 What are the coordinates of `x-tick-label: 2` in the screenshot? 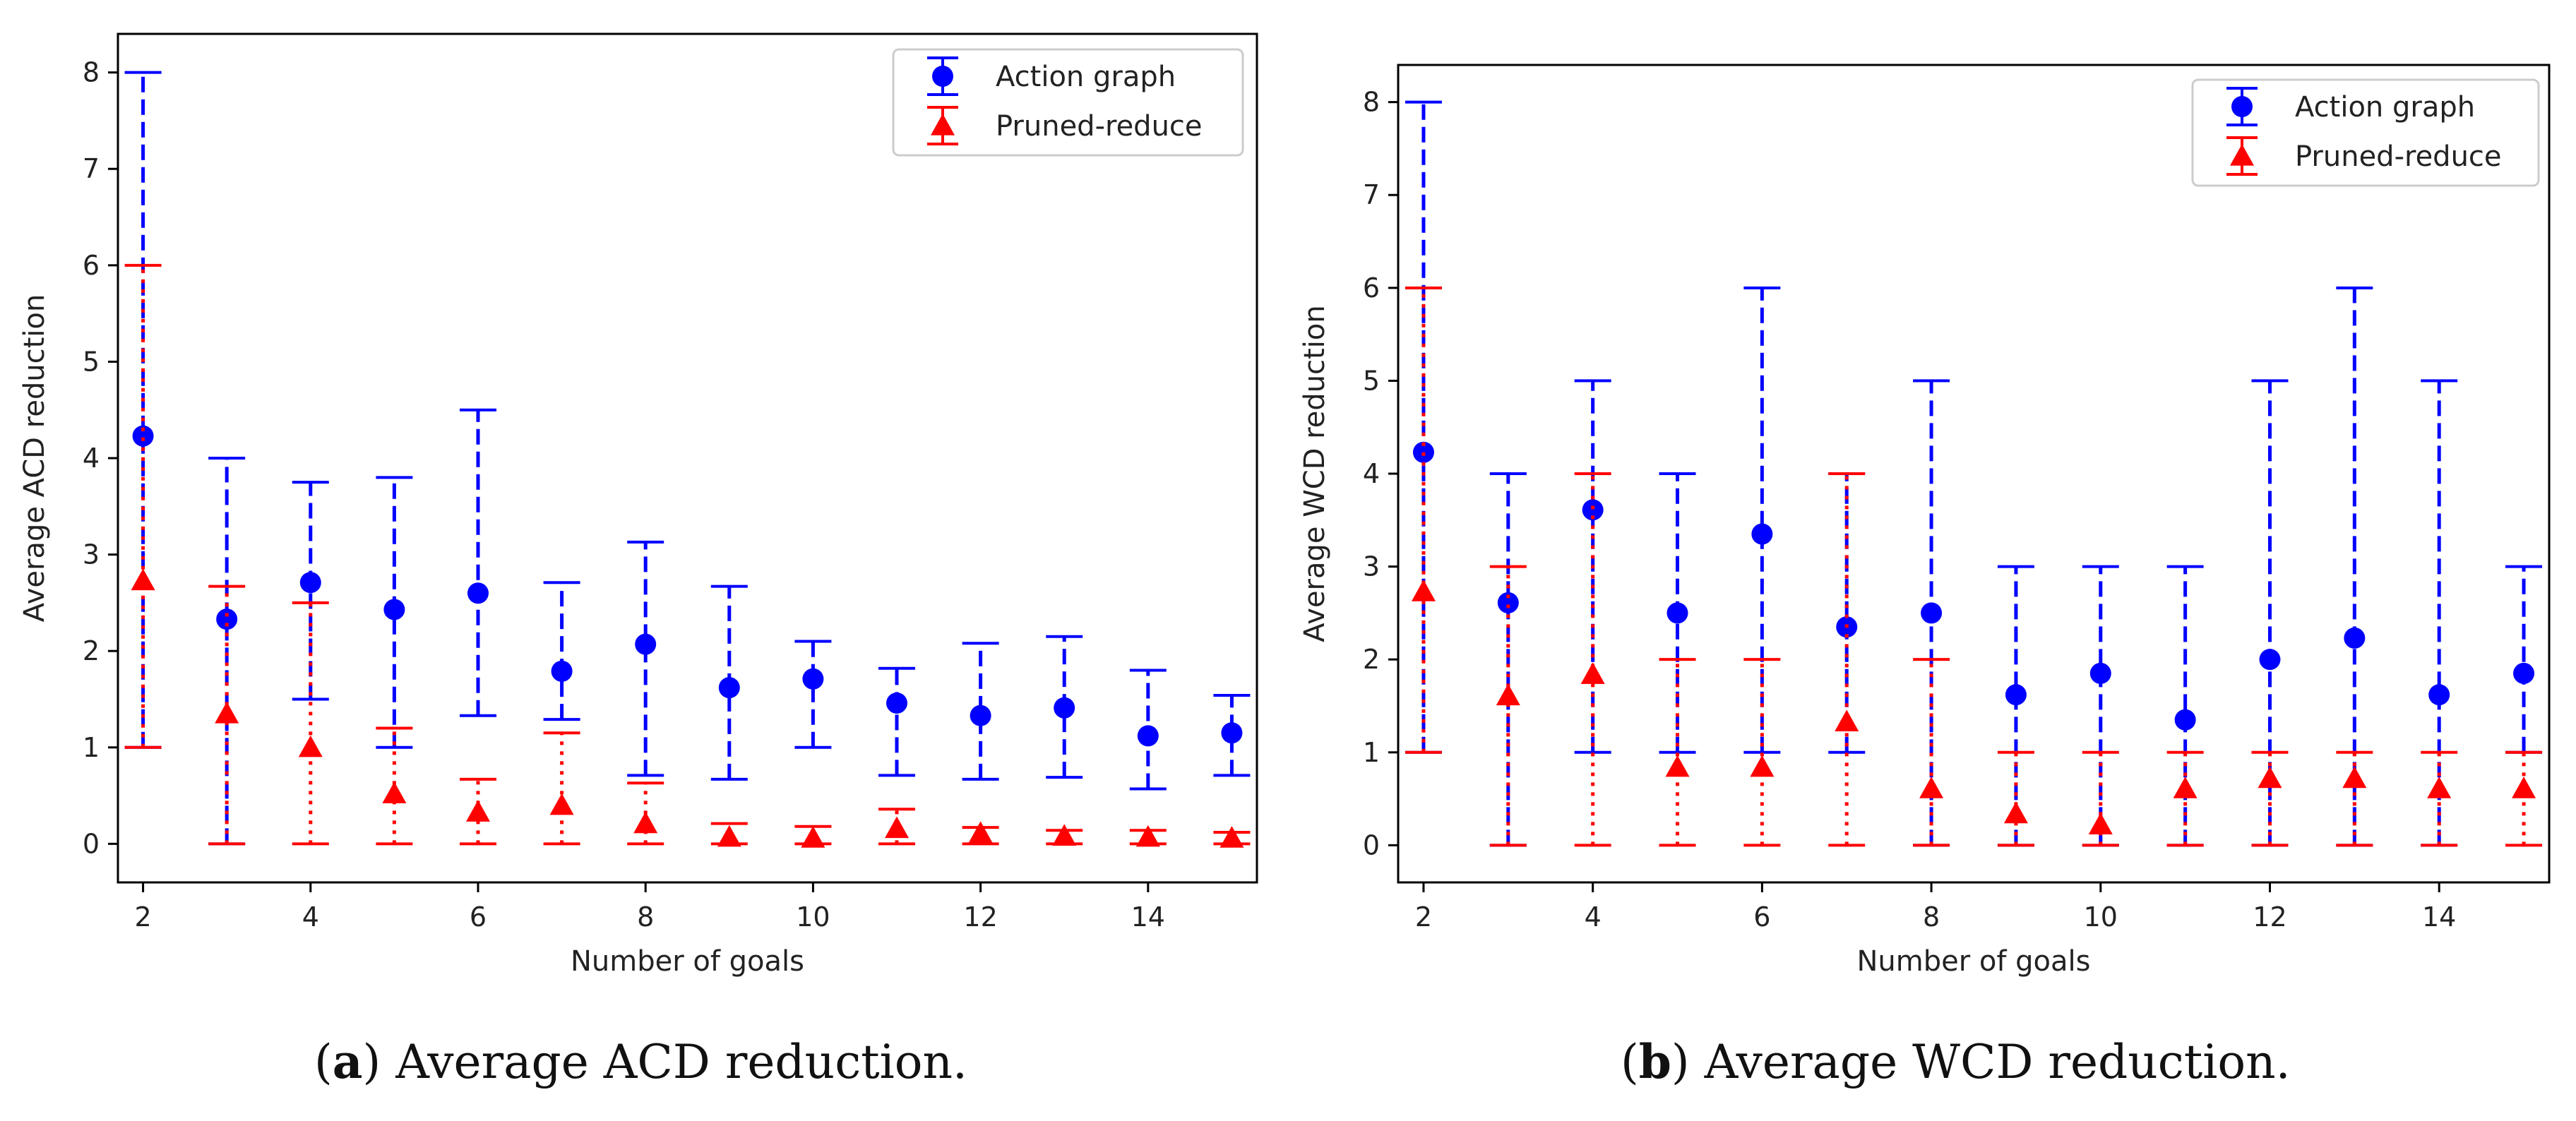 It's located at (1423, 917).